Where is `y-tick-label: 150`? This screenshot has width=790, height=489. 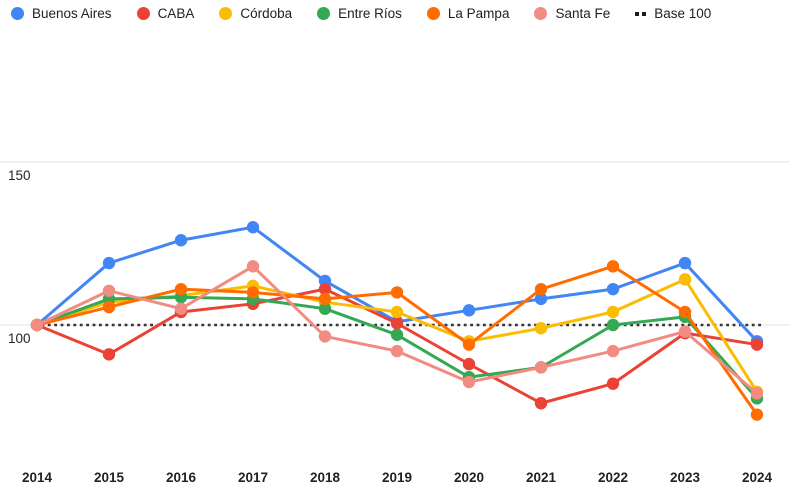 y-tick-label: 150 is located at coordinates (19, 175).